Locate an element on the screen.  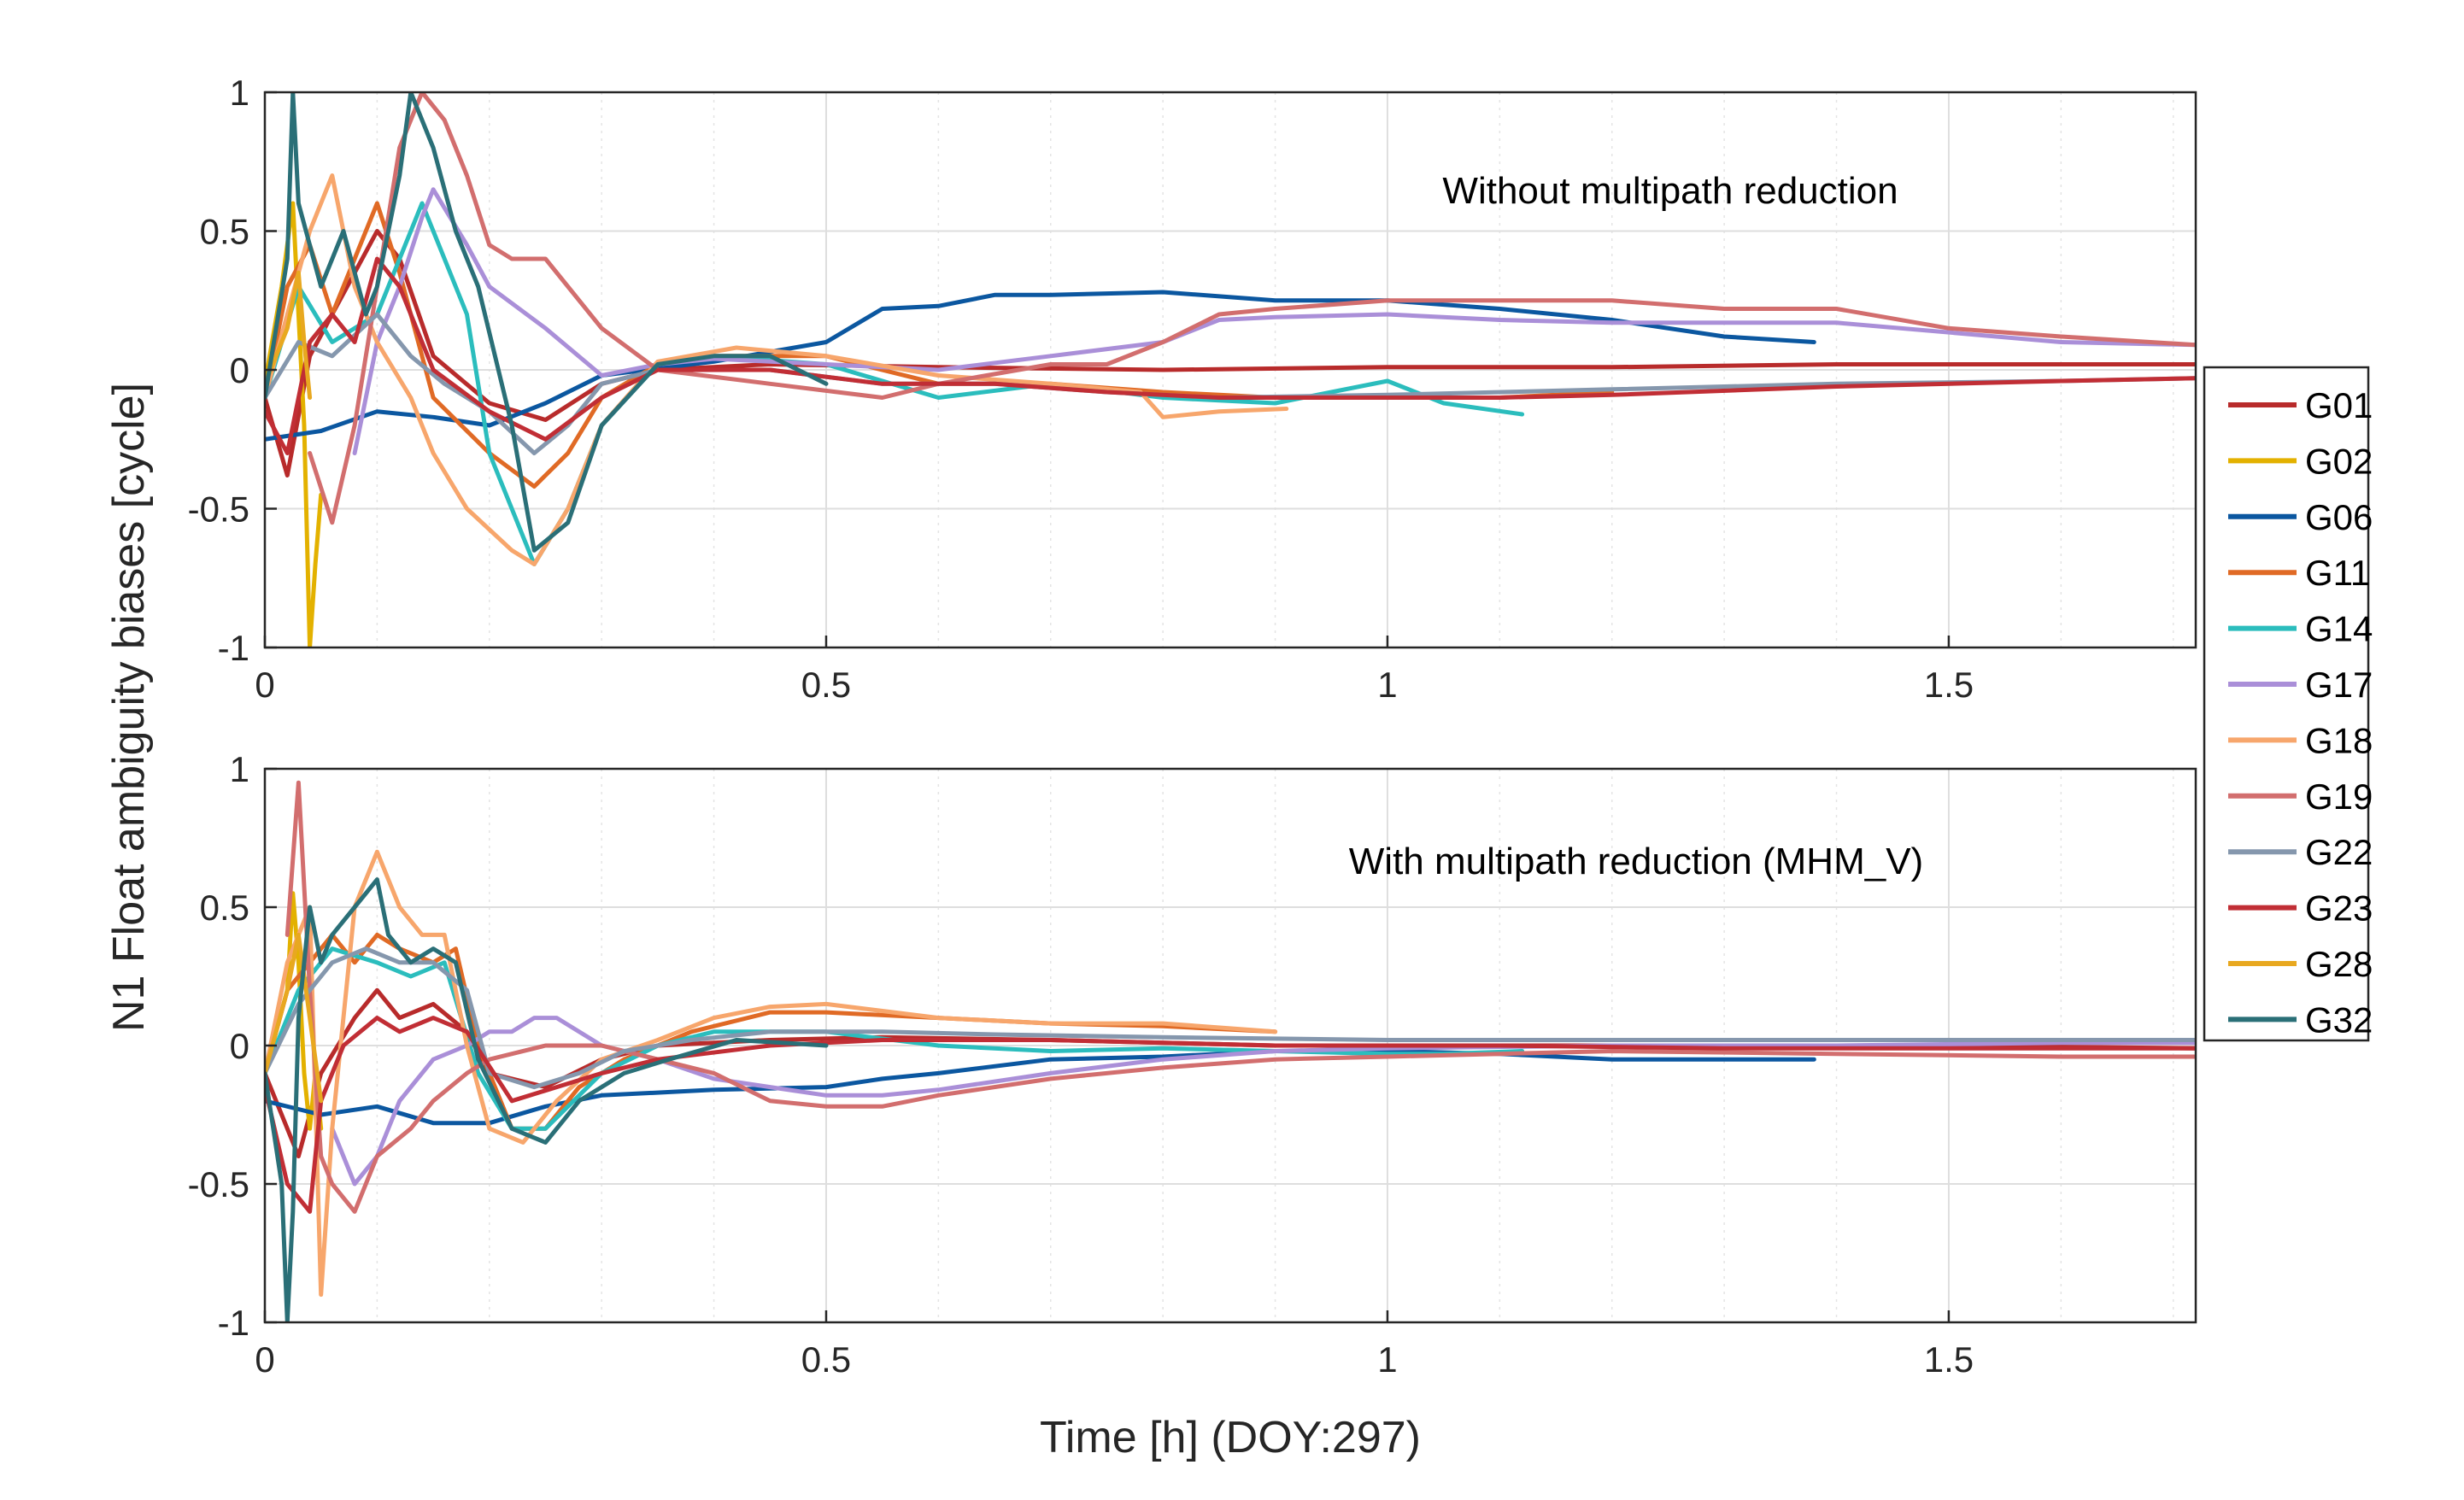
legend-label-g18: G18 is located at coordinates (2339, 740).